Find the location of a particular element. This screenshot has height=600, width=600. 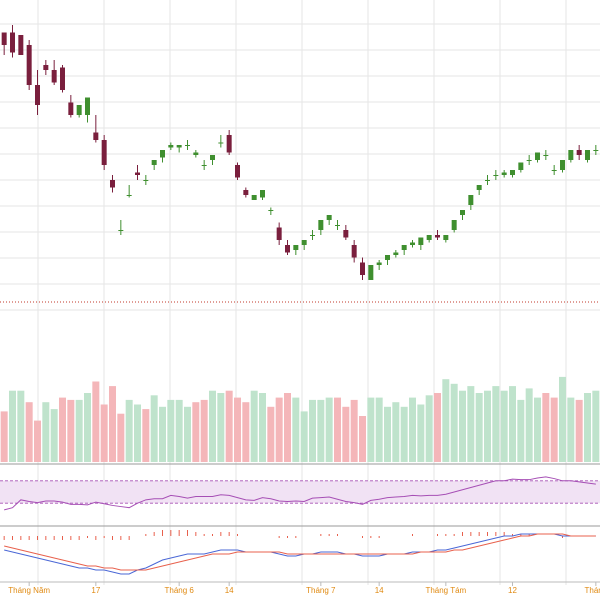

x-tick-label: 14 is located at coordinates (229, 590).